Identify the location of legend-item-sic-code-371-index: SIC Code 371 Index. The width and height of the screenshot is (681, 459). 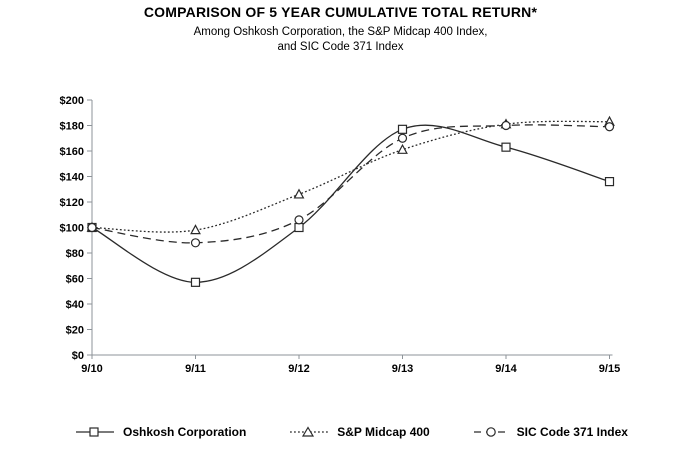
(550, 432).